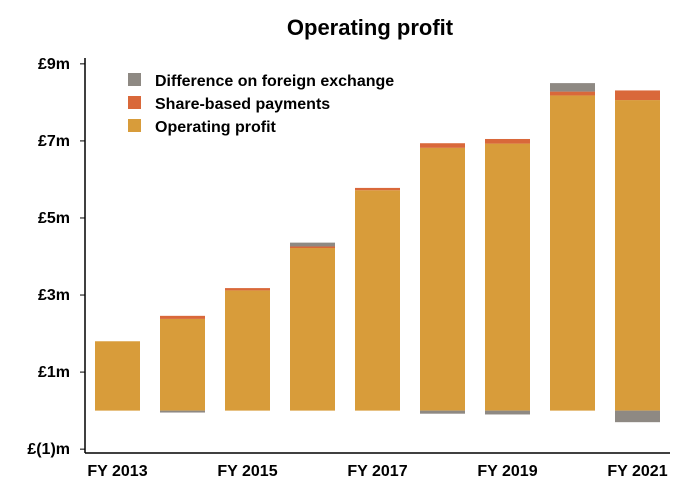 This screenshot has height=500, width=700. Describe the element at coordinates (216, 127) in the screenshot. I see `legend-label: Operating profit` at that location.